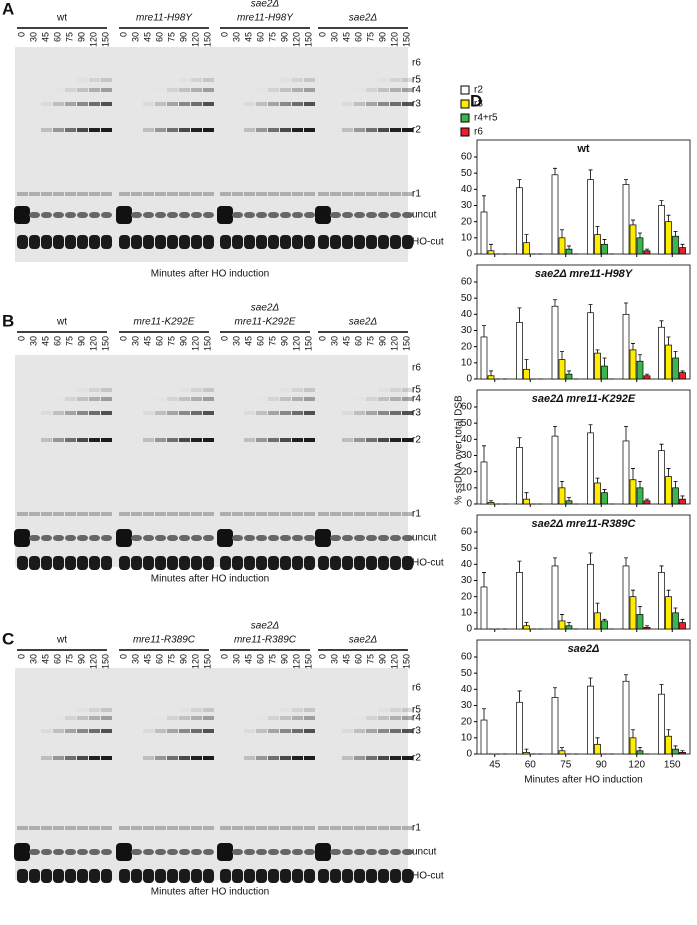 The width and height of the screenshot is (697, 925). What do you see at coordinates (467, 407) in the screenshot?
I see `y-tick-label: 60` at bounding box center [467, 407].